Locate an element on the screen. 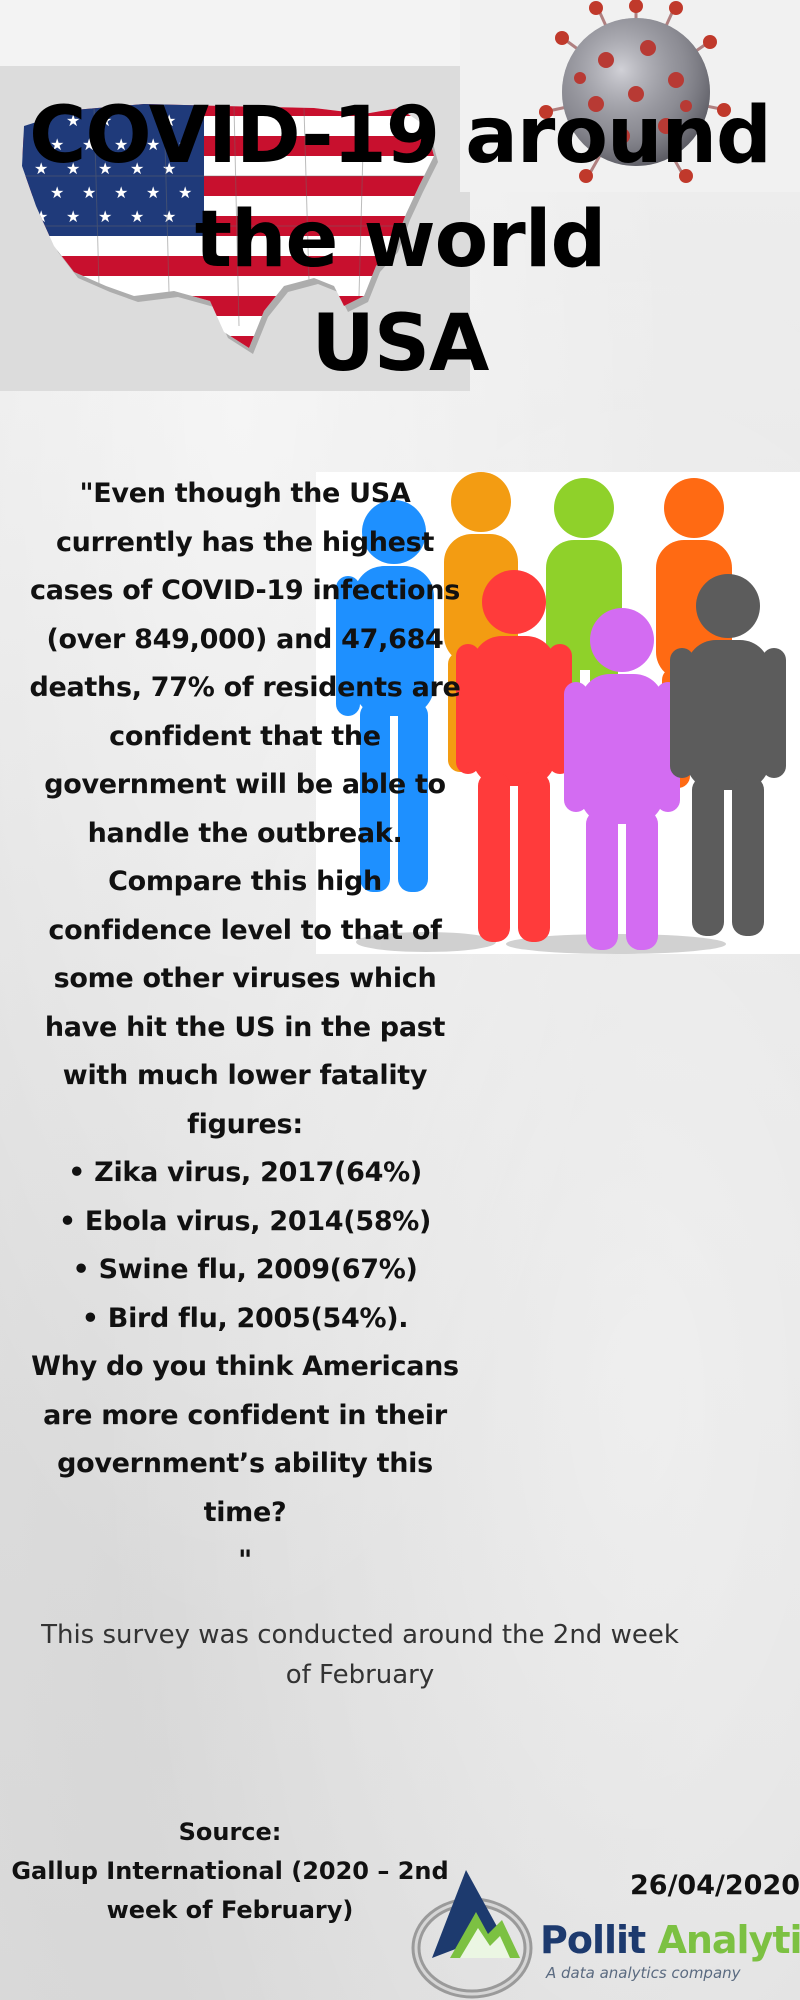 This screenshot has height=2000, width=800. virus-list-item: • Zika virus, 2017(64%) is located at coordinates (245, 1172).